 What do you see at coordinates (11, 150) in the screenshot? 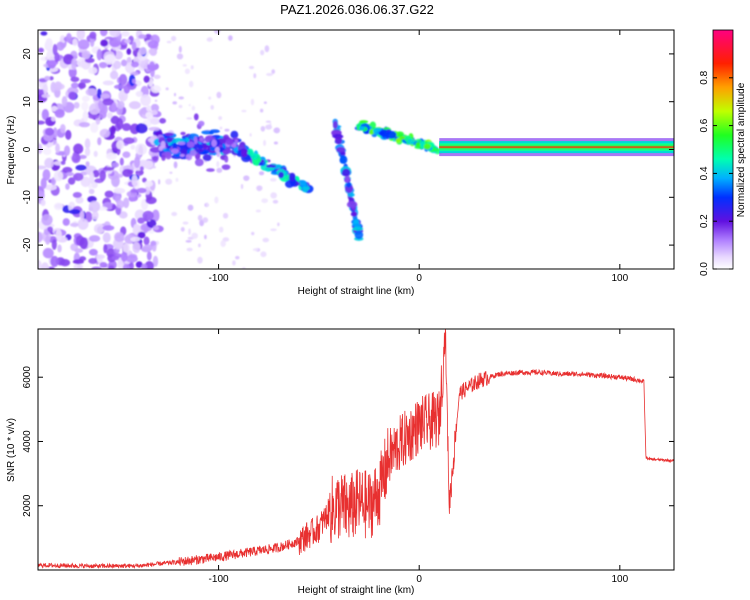
I see `spectrogram-ylabel: Frequency (Hz)` at bounding box center [11, 150].